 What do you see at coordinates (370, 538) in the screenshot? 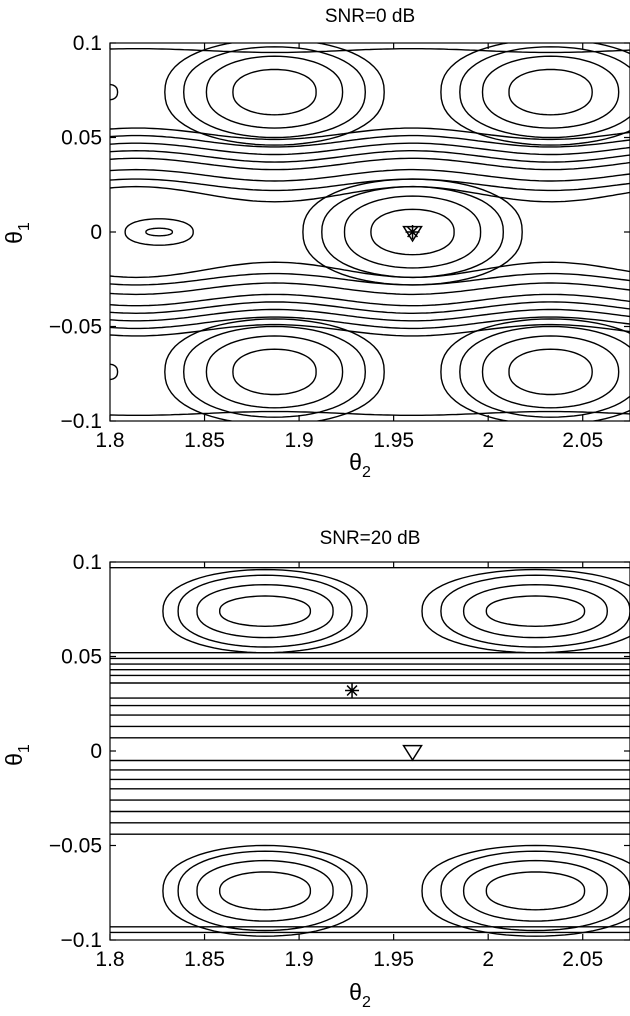
I see `chart-title: SNR=20 dB` at bounding box center [370, 538].